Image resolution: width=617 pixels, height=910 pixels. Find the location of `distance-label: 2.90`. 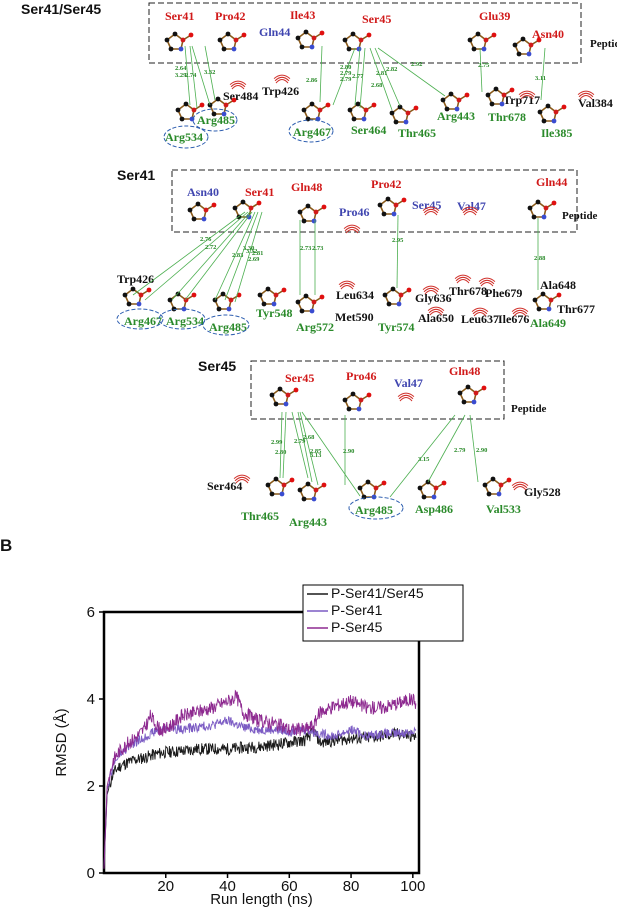

distance-label: 2.90 is located at coordinates (481, 450).